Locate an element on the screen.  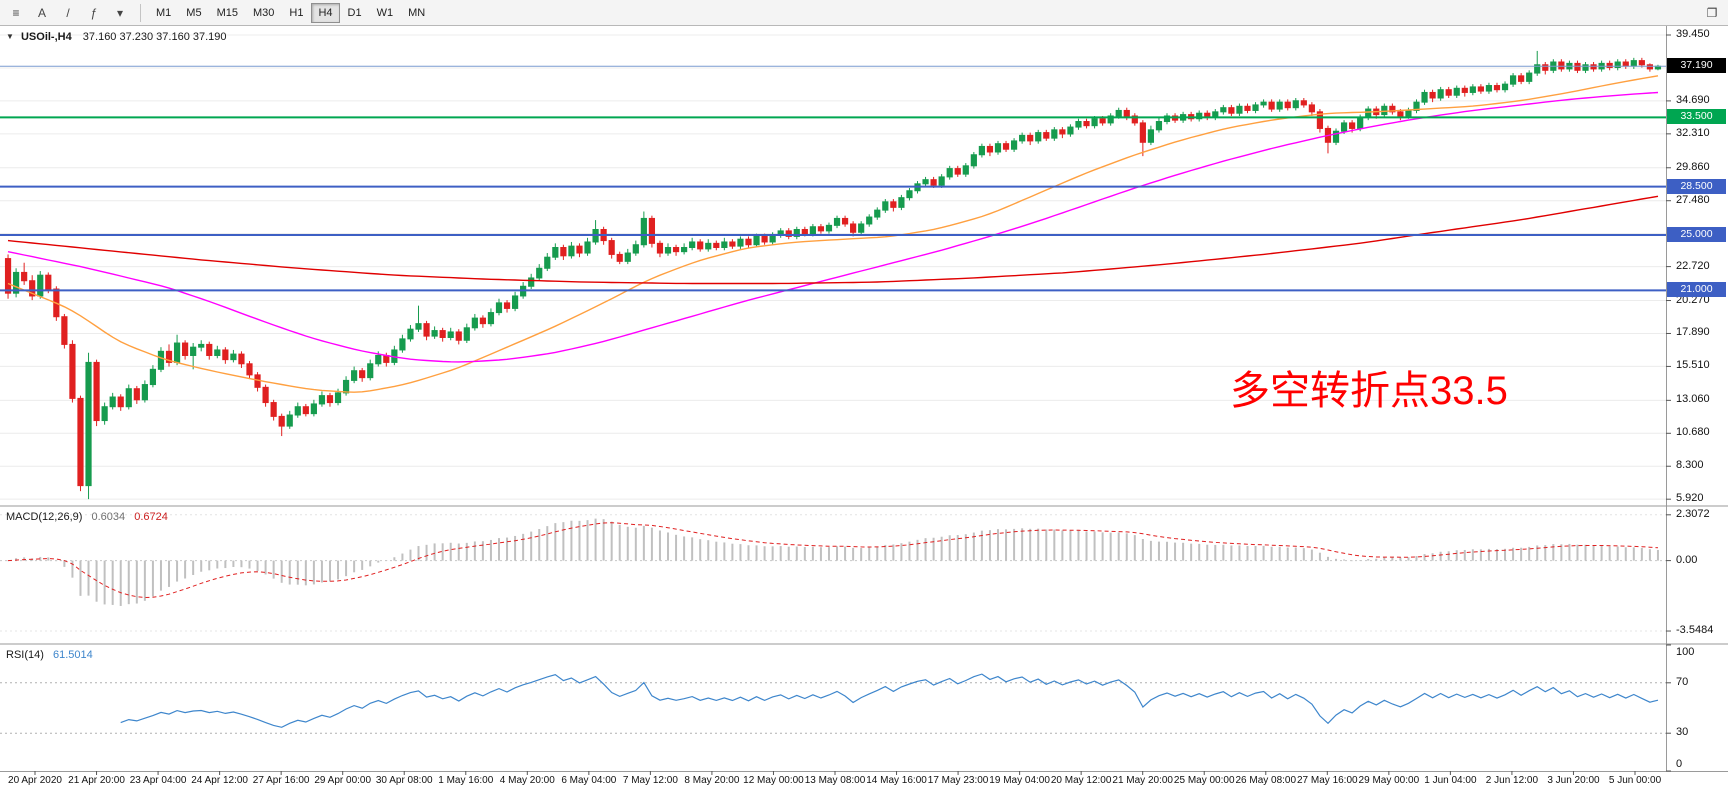
text-annotation-button: A is located at coordinates (41, 12).